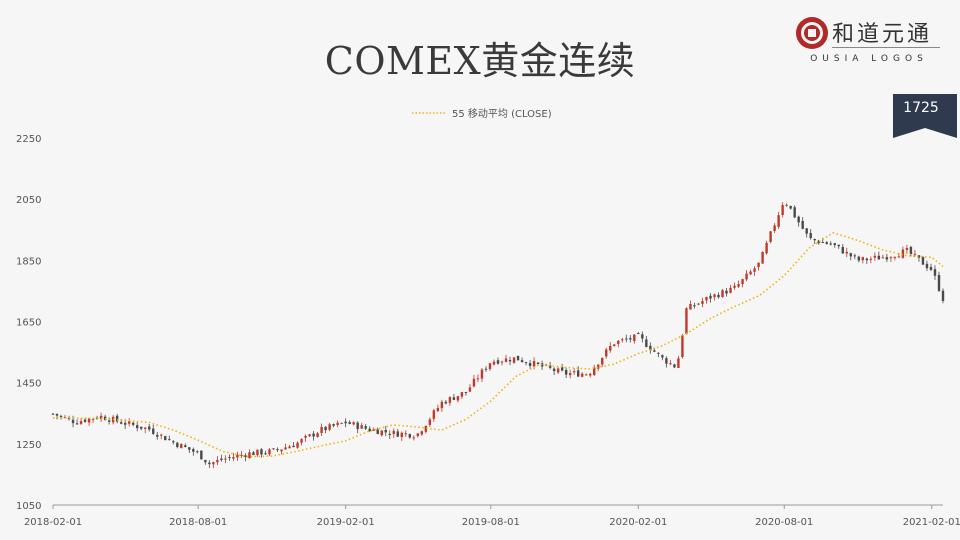  What do you see at coordinates (28, 139) in the screenshot?
I see `y-tick-label: 2250` at bounding box center [28, 139].